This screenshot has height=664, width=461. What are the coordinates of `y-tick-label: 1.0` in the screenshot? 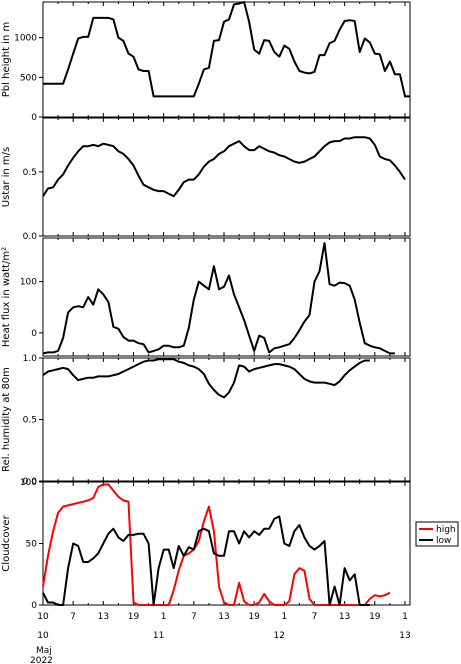 It's located at (30, 359).